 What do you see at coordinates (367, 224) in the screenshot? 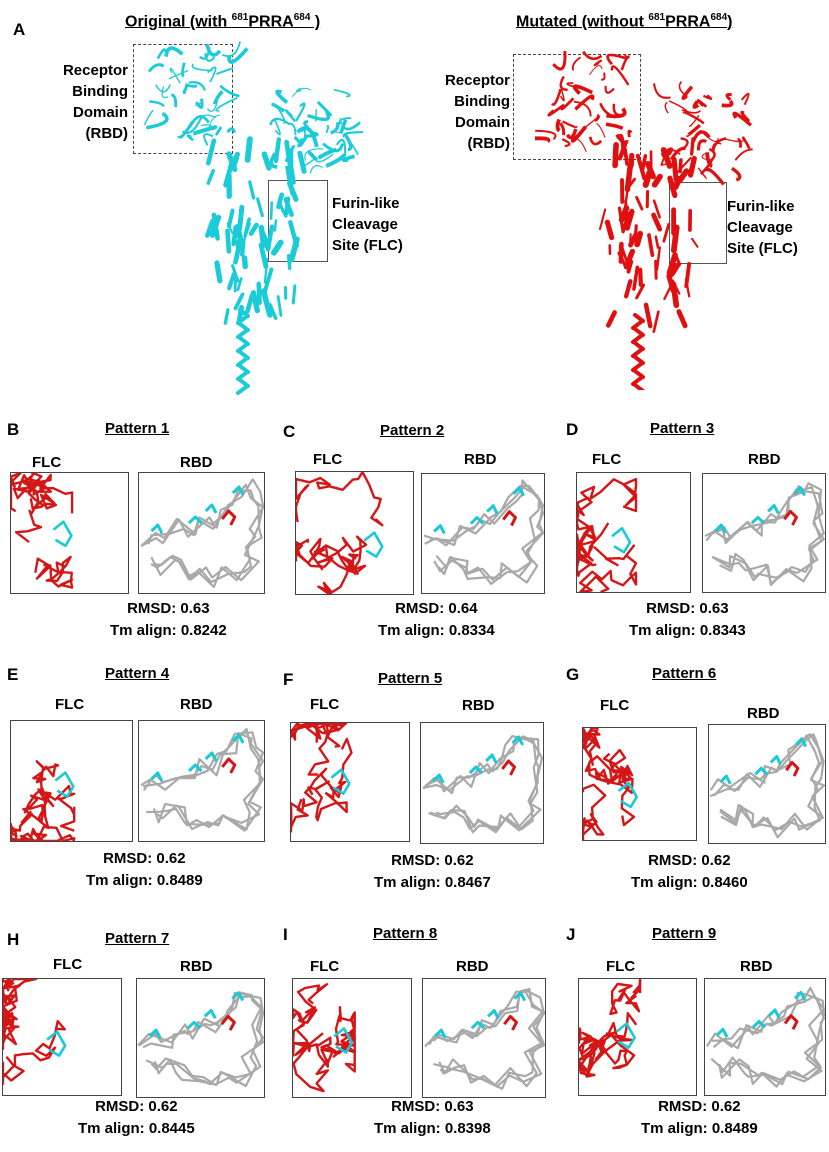
I see `original-flc-label: Furin-like Cleavage Site (FLC)` at bounding box center [367, 224].